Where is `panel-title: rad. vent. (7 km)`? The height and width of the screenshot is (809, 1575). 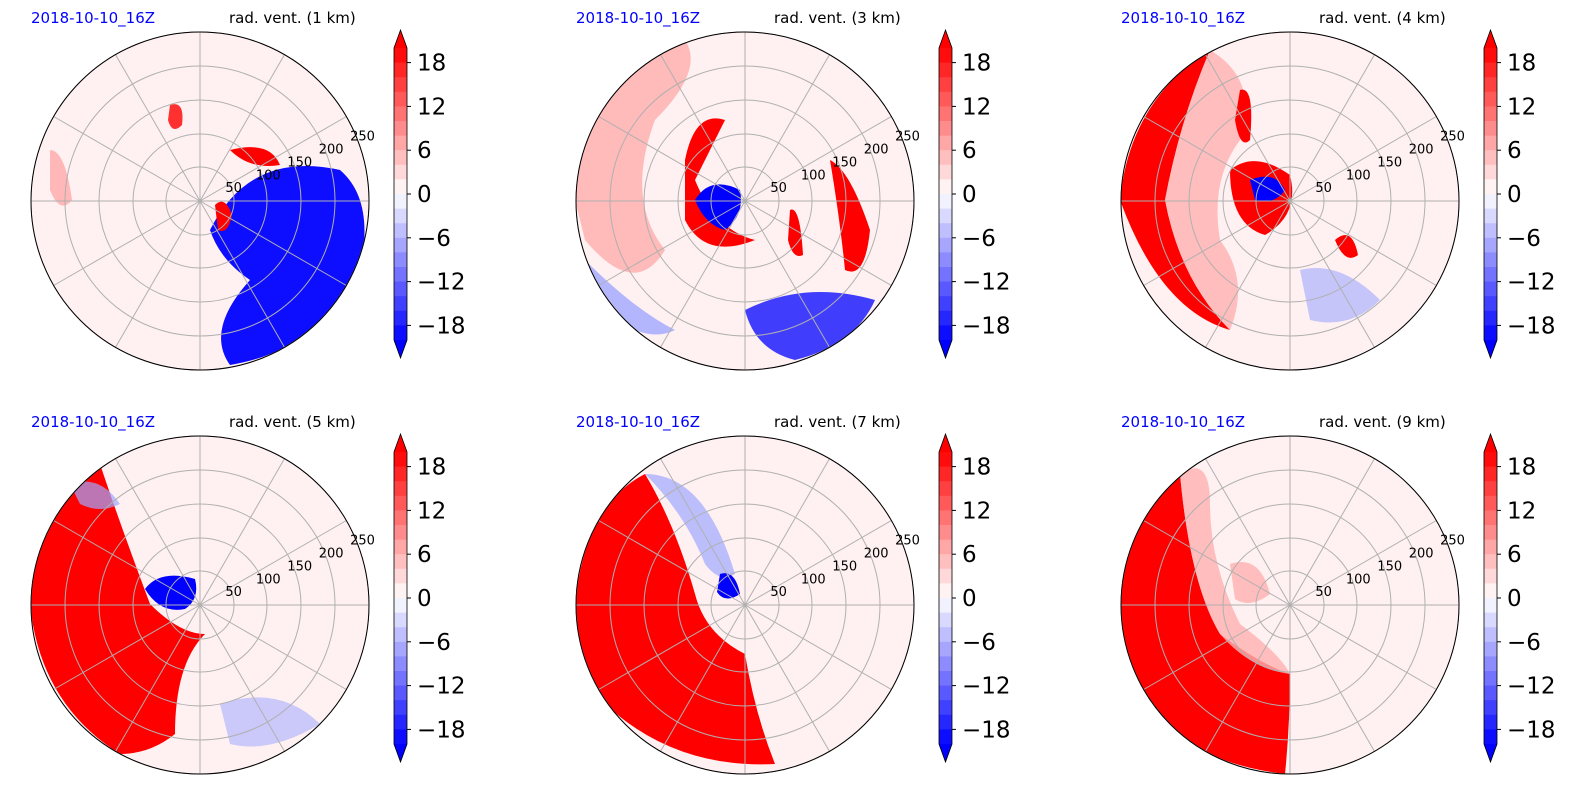 panel-title: rad. vent. (7 km) is located at coordinates (837, 422).